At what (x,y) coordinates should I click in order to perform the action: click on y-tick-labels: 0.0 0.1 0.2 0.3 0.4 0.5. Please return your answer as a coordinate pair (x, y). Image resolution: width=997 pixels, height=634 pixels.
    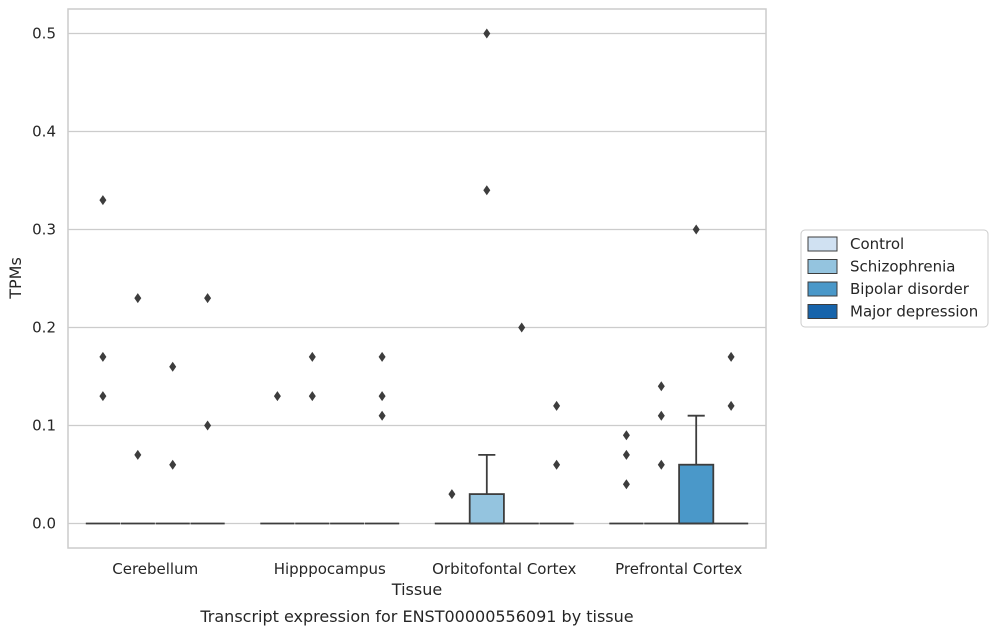
    Looking at the image, I should click on (44, 279).